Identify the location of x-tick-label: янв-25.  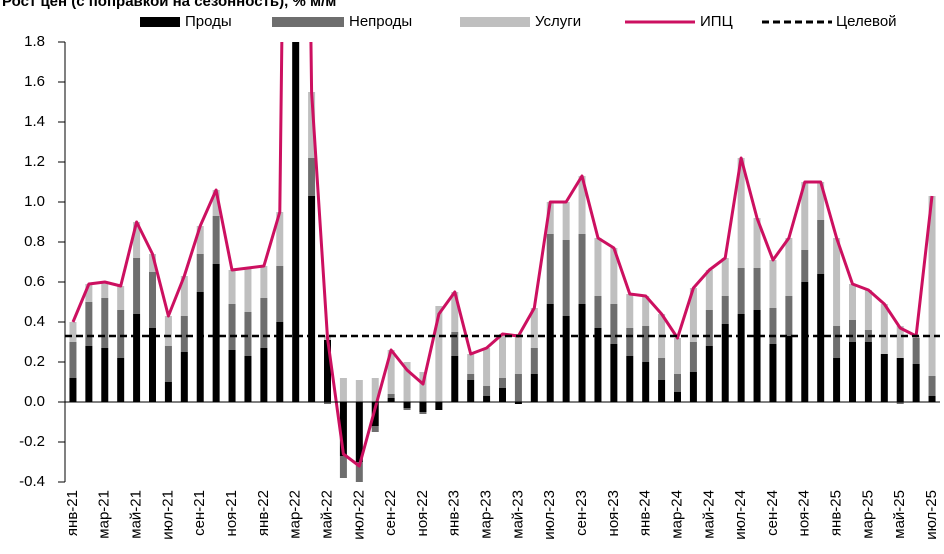
(836, 513).